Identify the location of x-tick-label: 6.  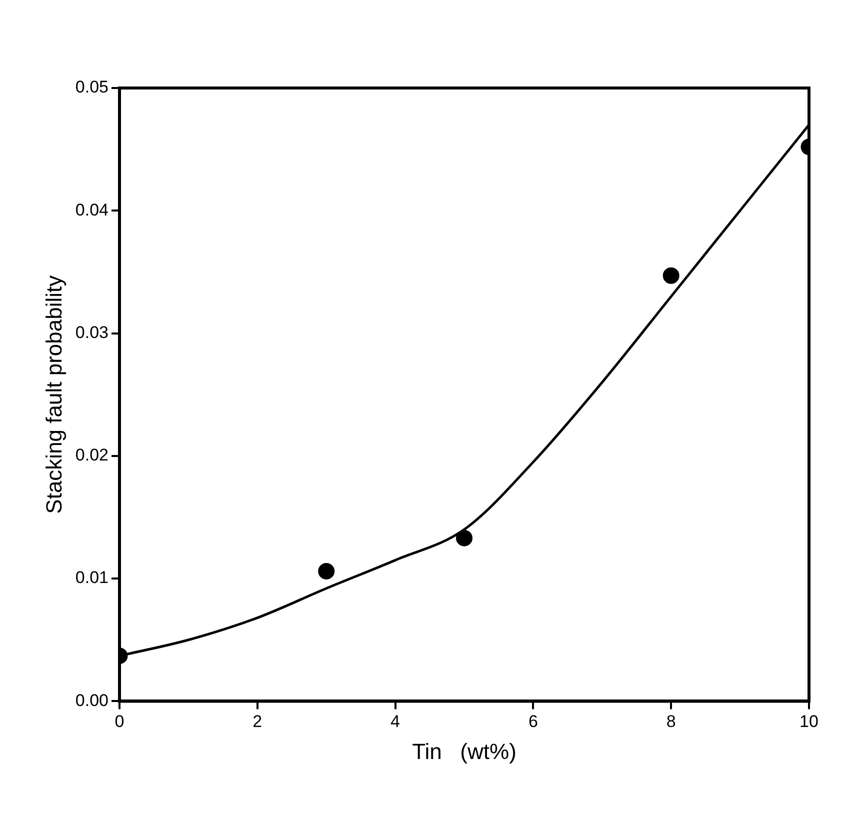
(533, 722).